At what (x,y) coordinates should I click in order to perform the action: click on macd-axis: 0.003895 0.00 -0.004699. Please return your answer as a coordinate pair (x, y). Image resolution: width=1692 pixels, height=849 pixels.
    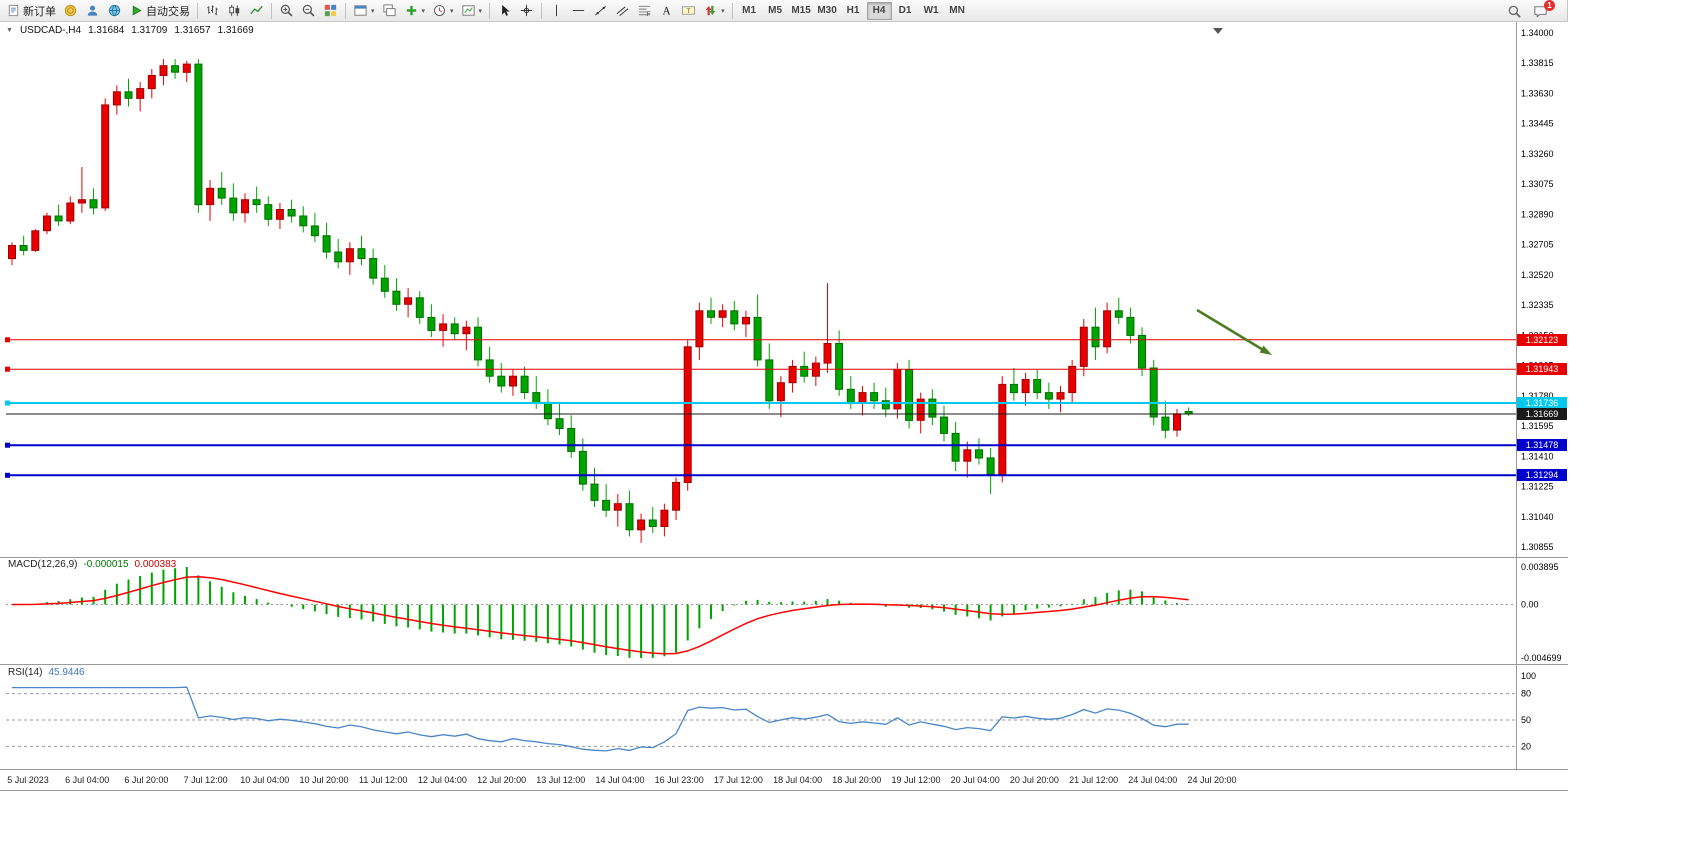
    Looking at the image, I should click on (1541, 612).